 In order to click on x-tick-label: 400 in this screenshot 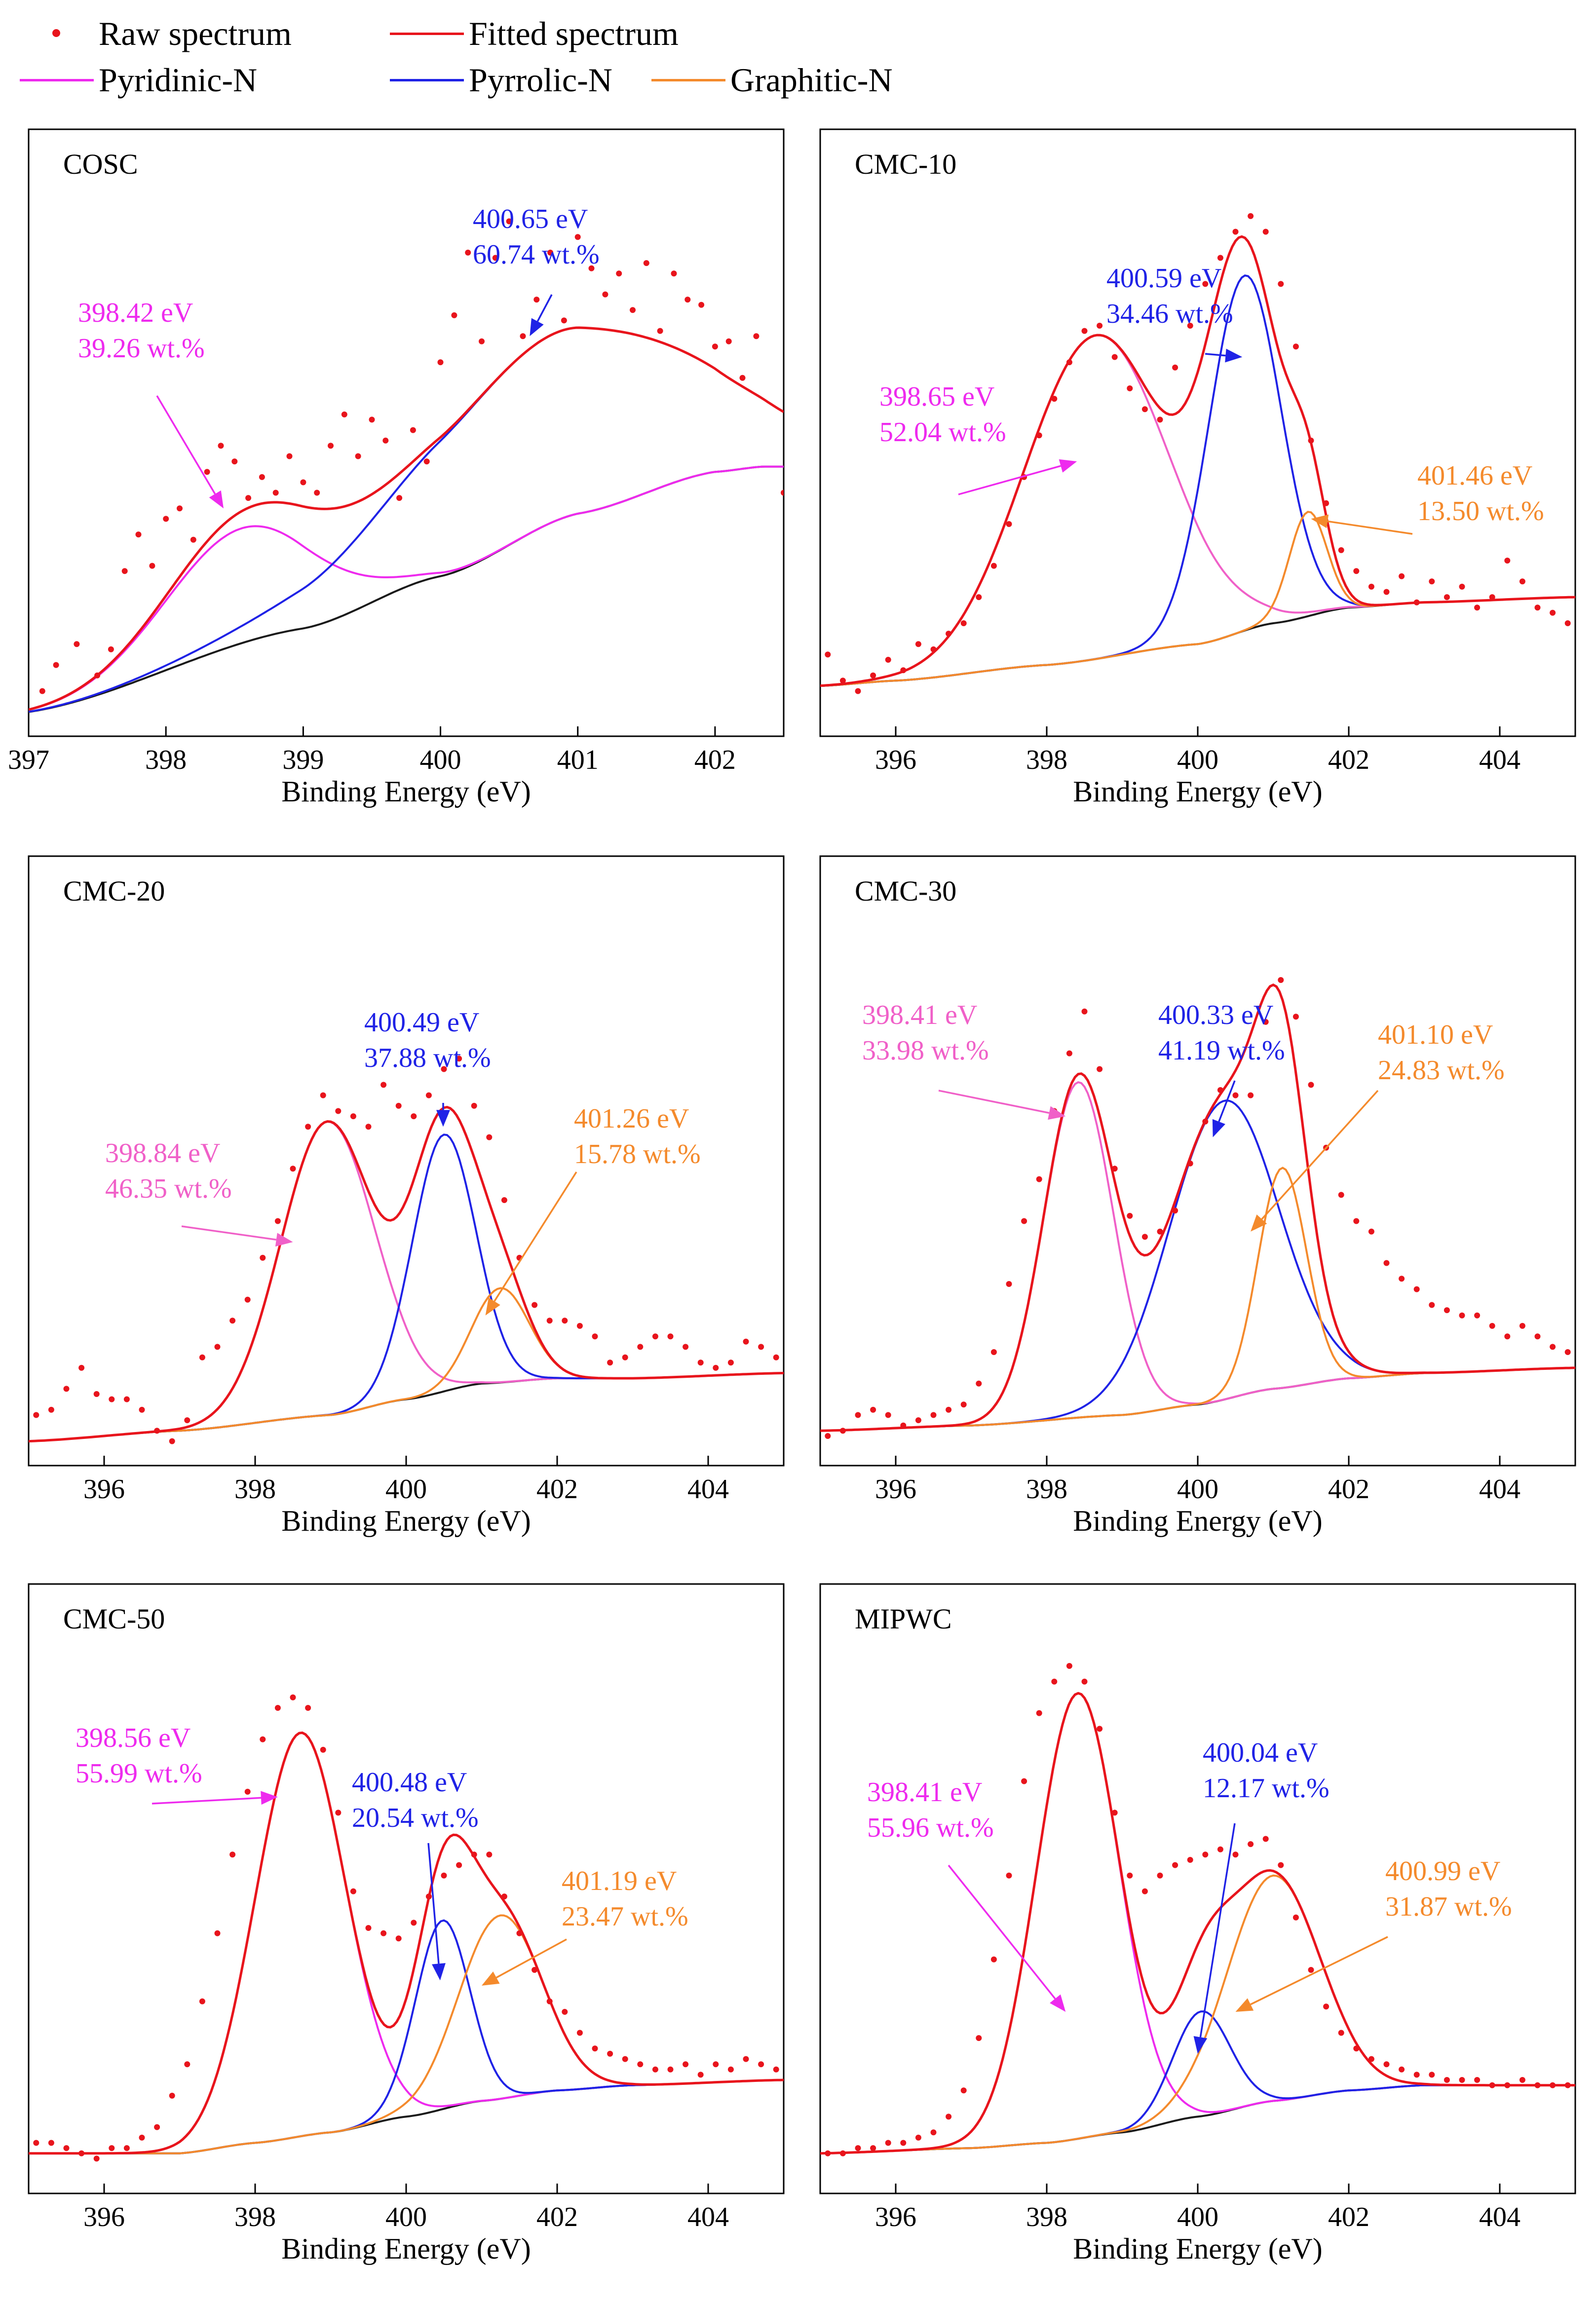, I will do `click(1197, 1489)`.